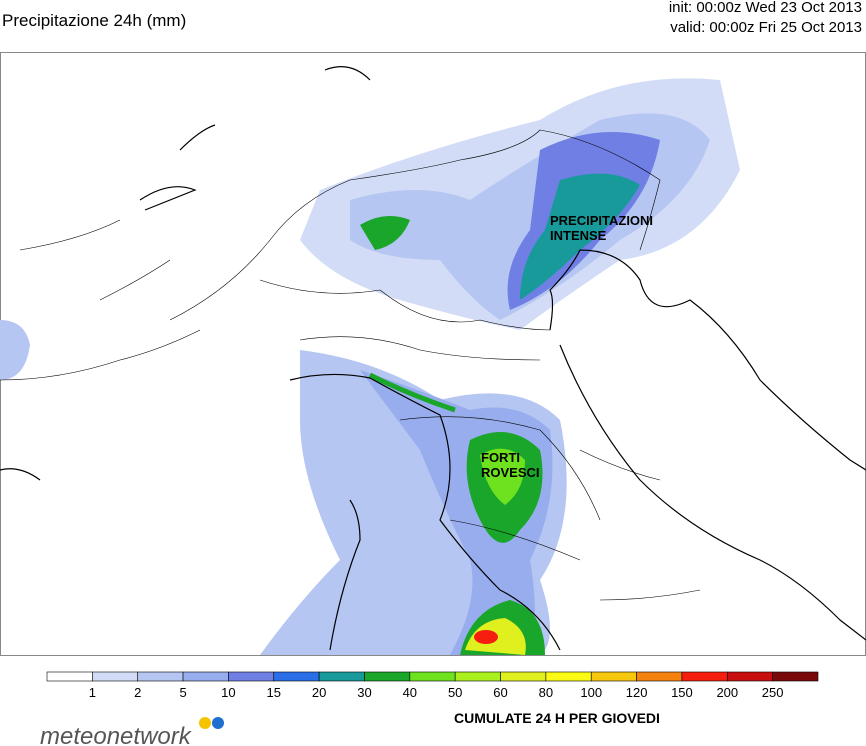 This screenshot has height=746, width=866. I want to click on annotation: PRECIPITAZIONI INTENSE, so click(601, 228).